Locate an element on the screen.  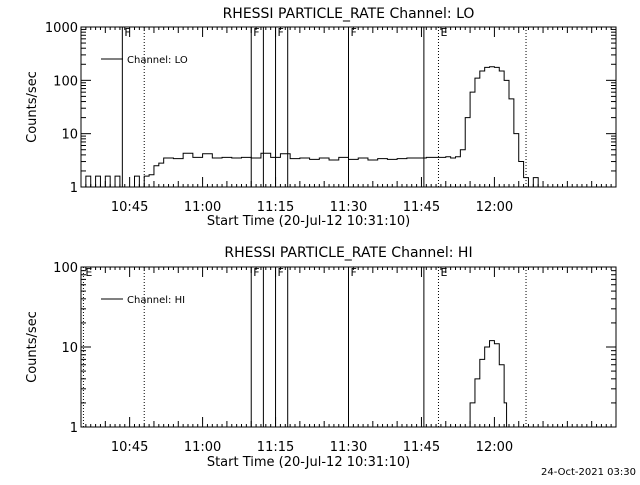
legend-label: Channel: LO is located at coordinates (157, 60).